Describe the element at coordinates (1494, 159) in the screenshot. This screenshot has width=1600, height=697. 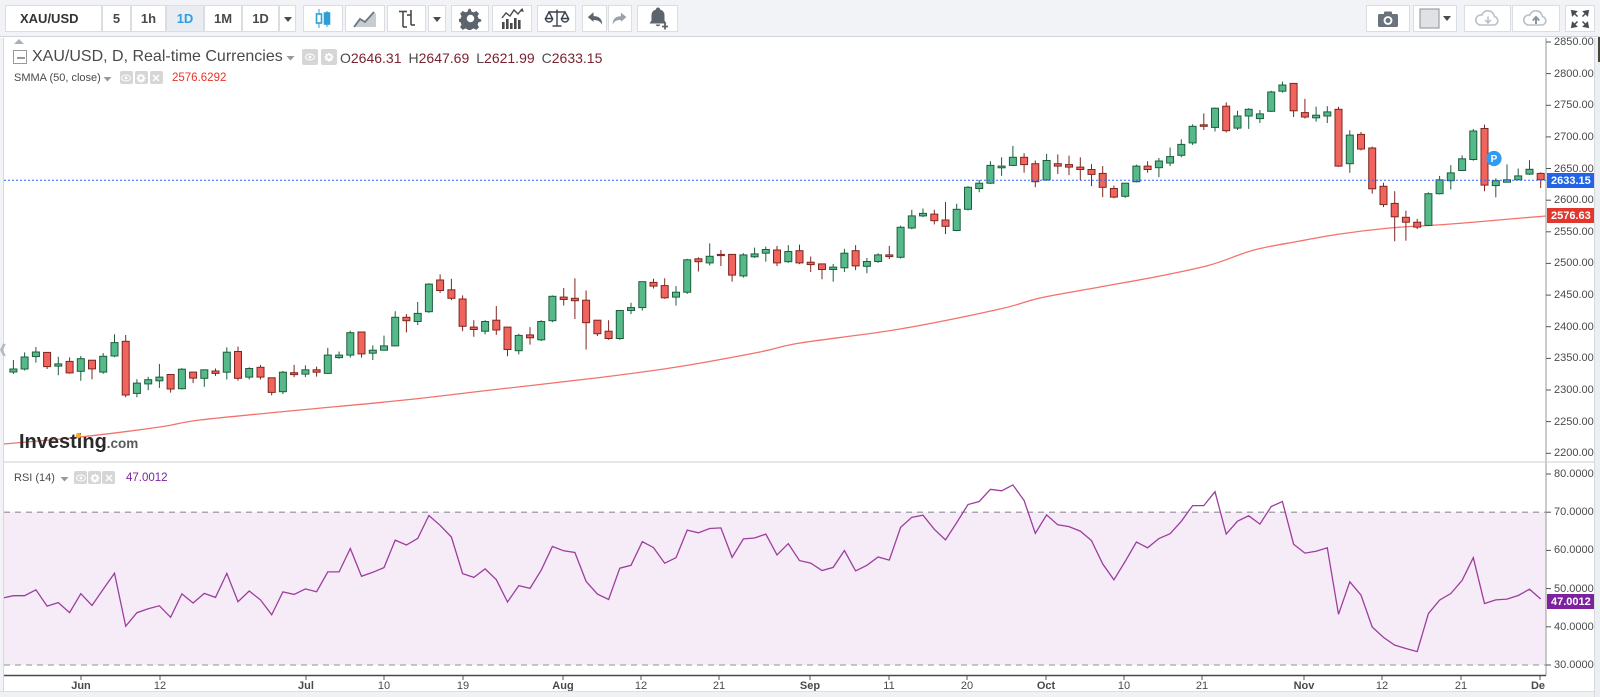
I see `svg-text: P` at that location.